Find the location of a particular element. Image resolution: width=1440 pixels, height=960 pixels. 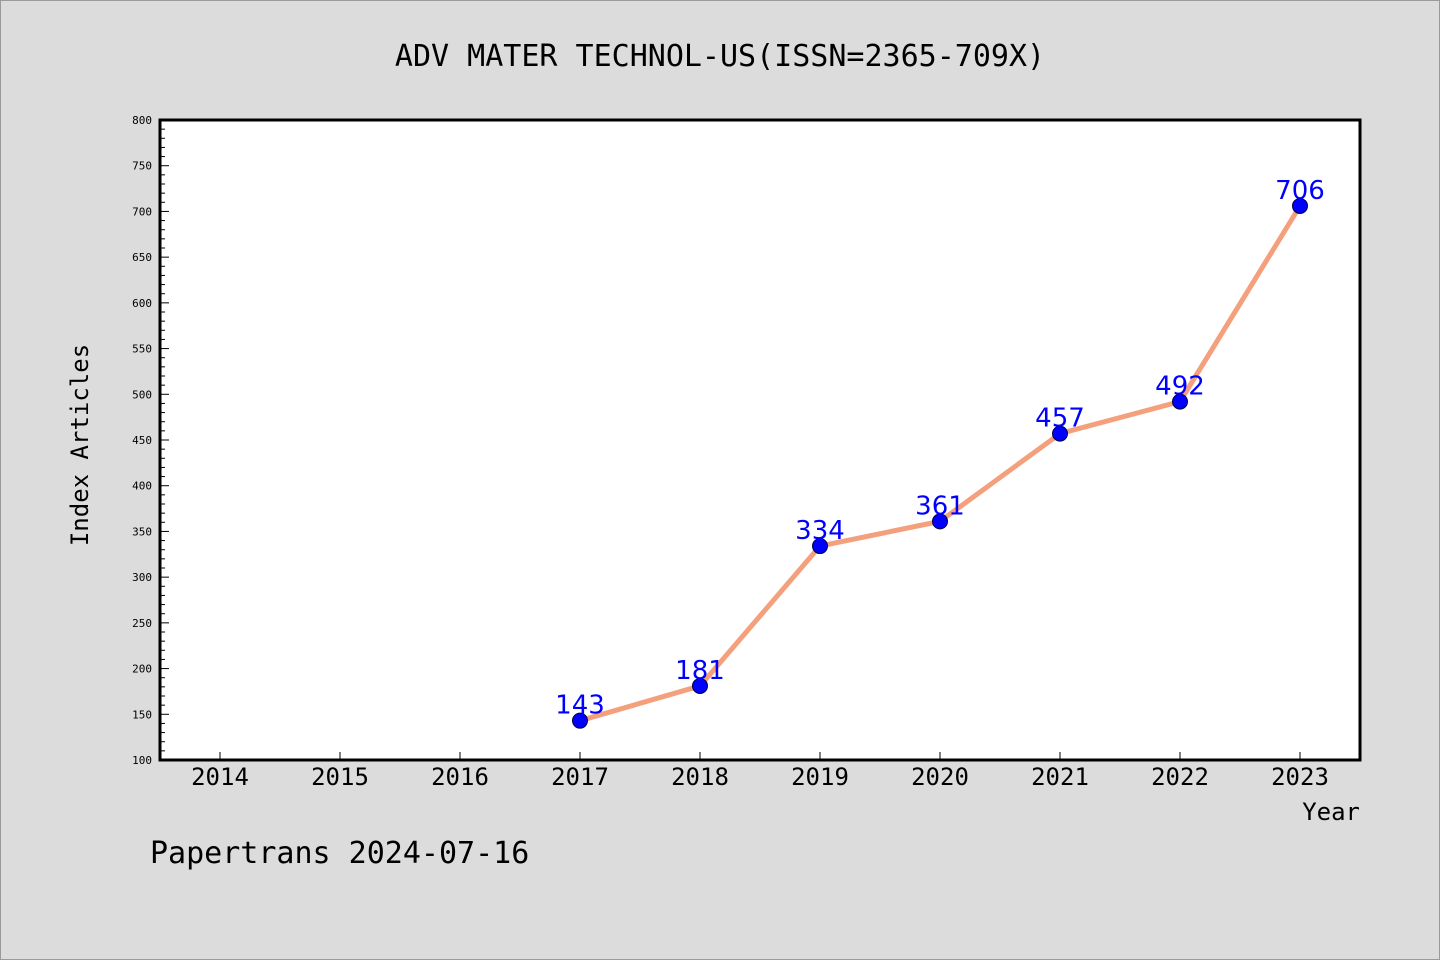

y-tick-label: 150 is located at coordinates (142, 714).